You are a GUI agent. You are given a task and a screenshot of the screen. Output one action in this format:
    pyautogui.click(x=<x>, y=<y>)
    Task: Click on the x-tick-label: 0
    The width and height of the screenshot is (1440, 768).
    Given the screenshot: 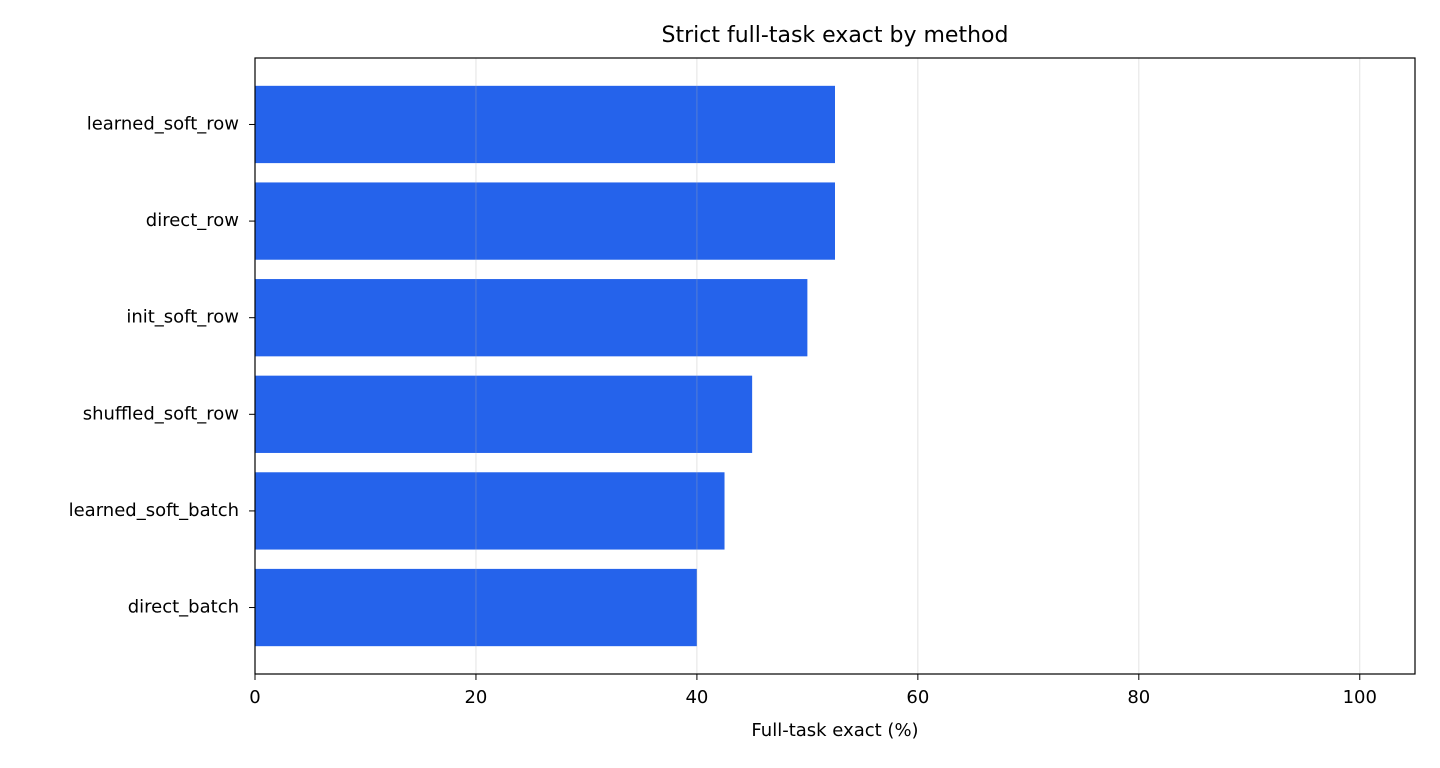 What is the action you would take?
    pyautogui.click(x=254, y=697)
    